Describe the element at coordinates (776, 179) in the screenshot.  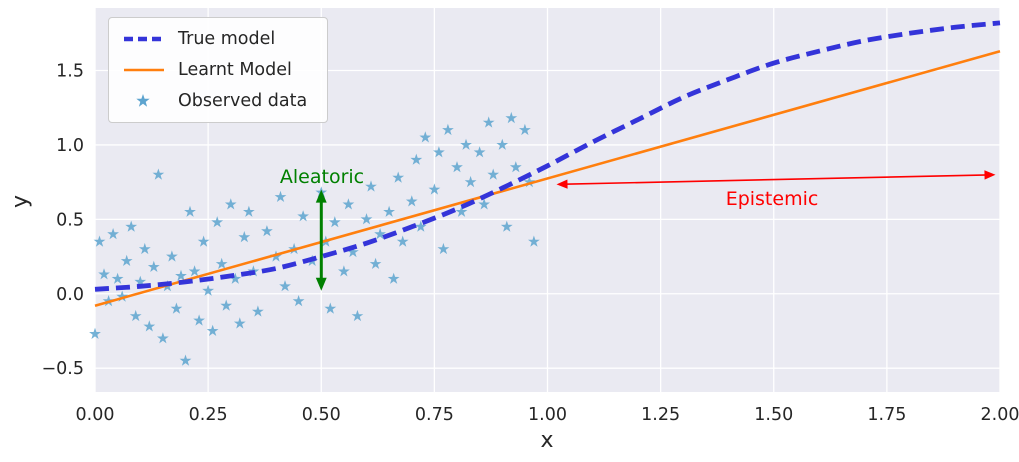
I see `annotation-arrow-line` at that location.